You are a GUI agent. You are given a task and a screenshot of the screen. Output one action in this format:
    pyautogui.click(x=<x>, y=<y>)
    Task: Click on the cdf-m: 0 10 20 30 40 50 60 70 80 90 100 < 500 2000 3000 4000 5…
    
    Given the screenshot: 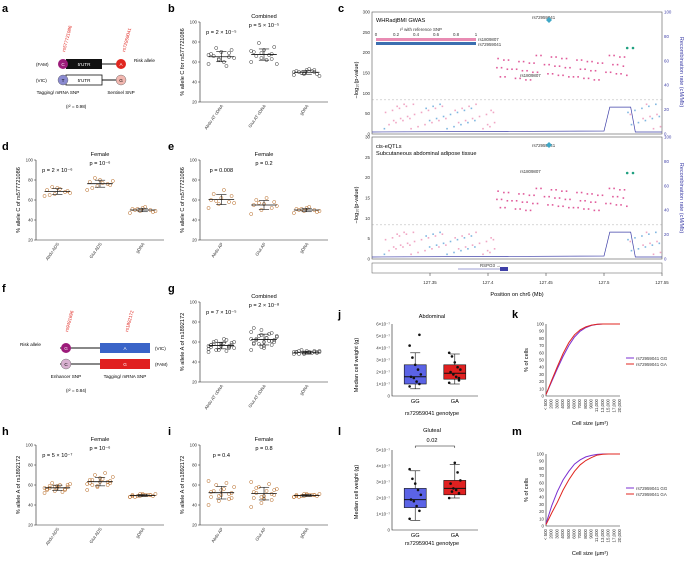 What is the action you would take?
    pyautogui.click(x=579, y=497)
    